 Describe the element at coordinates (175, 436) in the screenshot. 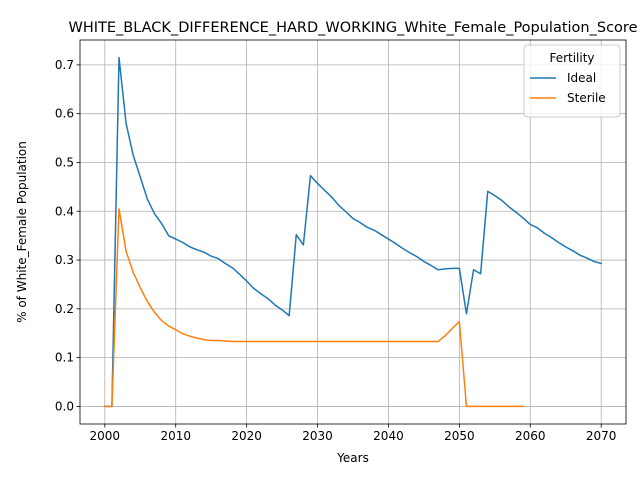

I see `x-tick-label: 2010` at that location.